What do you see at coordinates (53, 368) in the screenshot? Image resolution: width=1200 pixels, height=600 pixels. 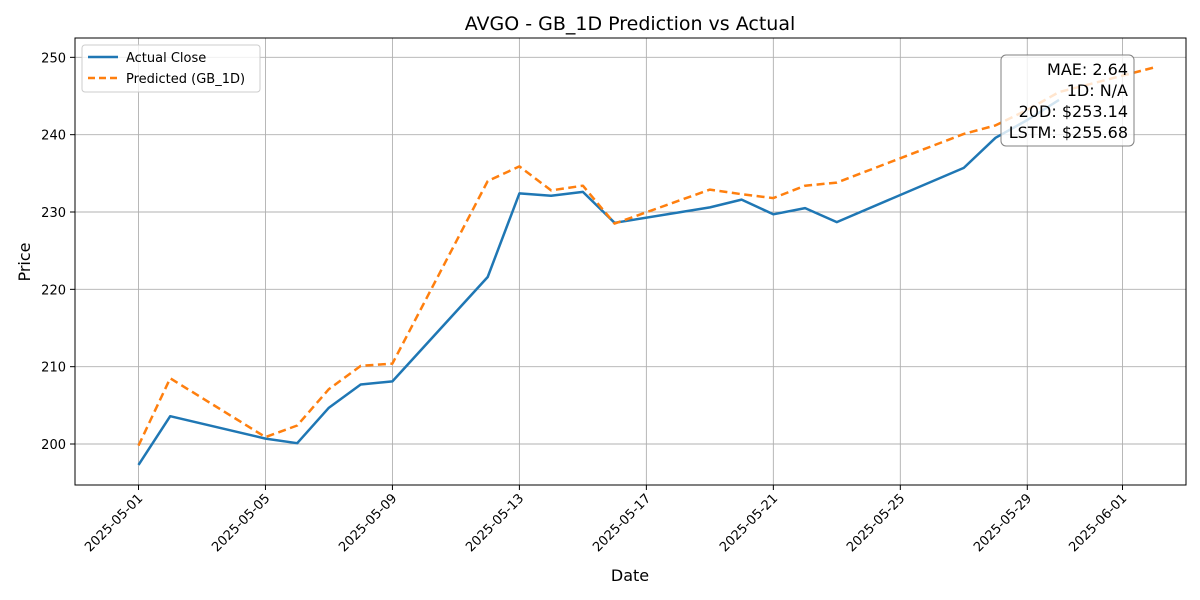 I see `y-tick-label: 210` at bounding box center [53, 368].